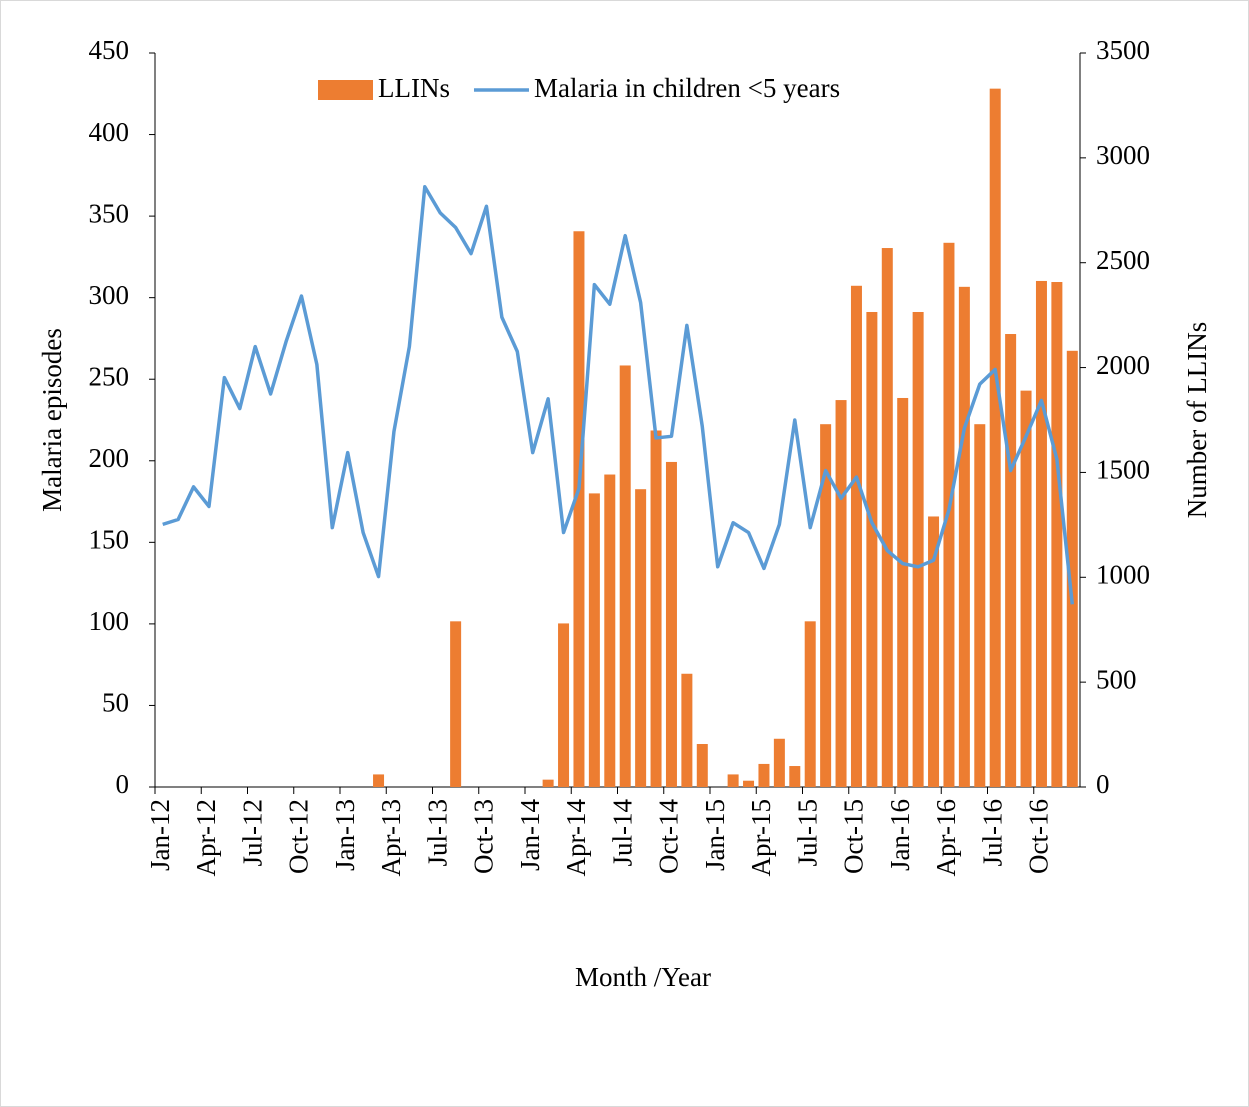  Describe the element at coordinates (992, 833) in the screenshot. I see `x-tick-label: Jul-16` at that location.